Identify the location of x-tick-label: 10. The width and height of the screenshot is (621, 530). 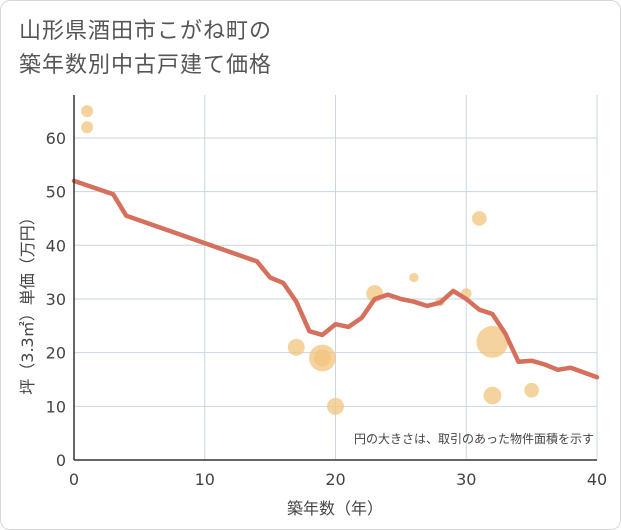
(205, 479).